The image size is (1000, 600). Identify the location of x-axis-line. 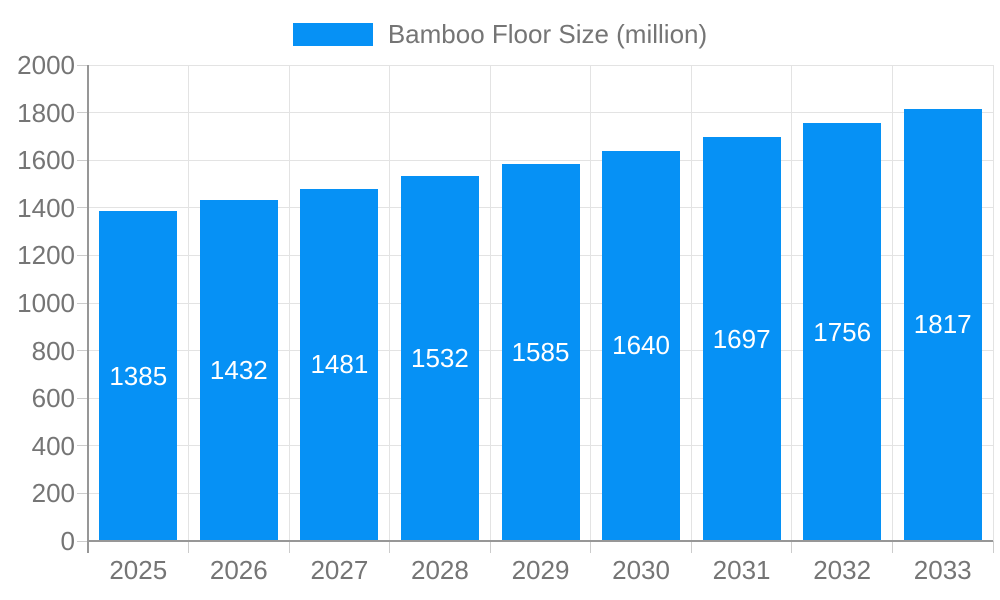
(540, 541).